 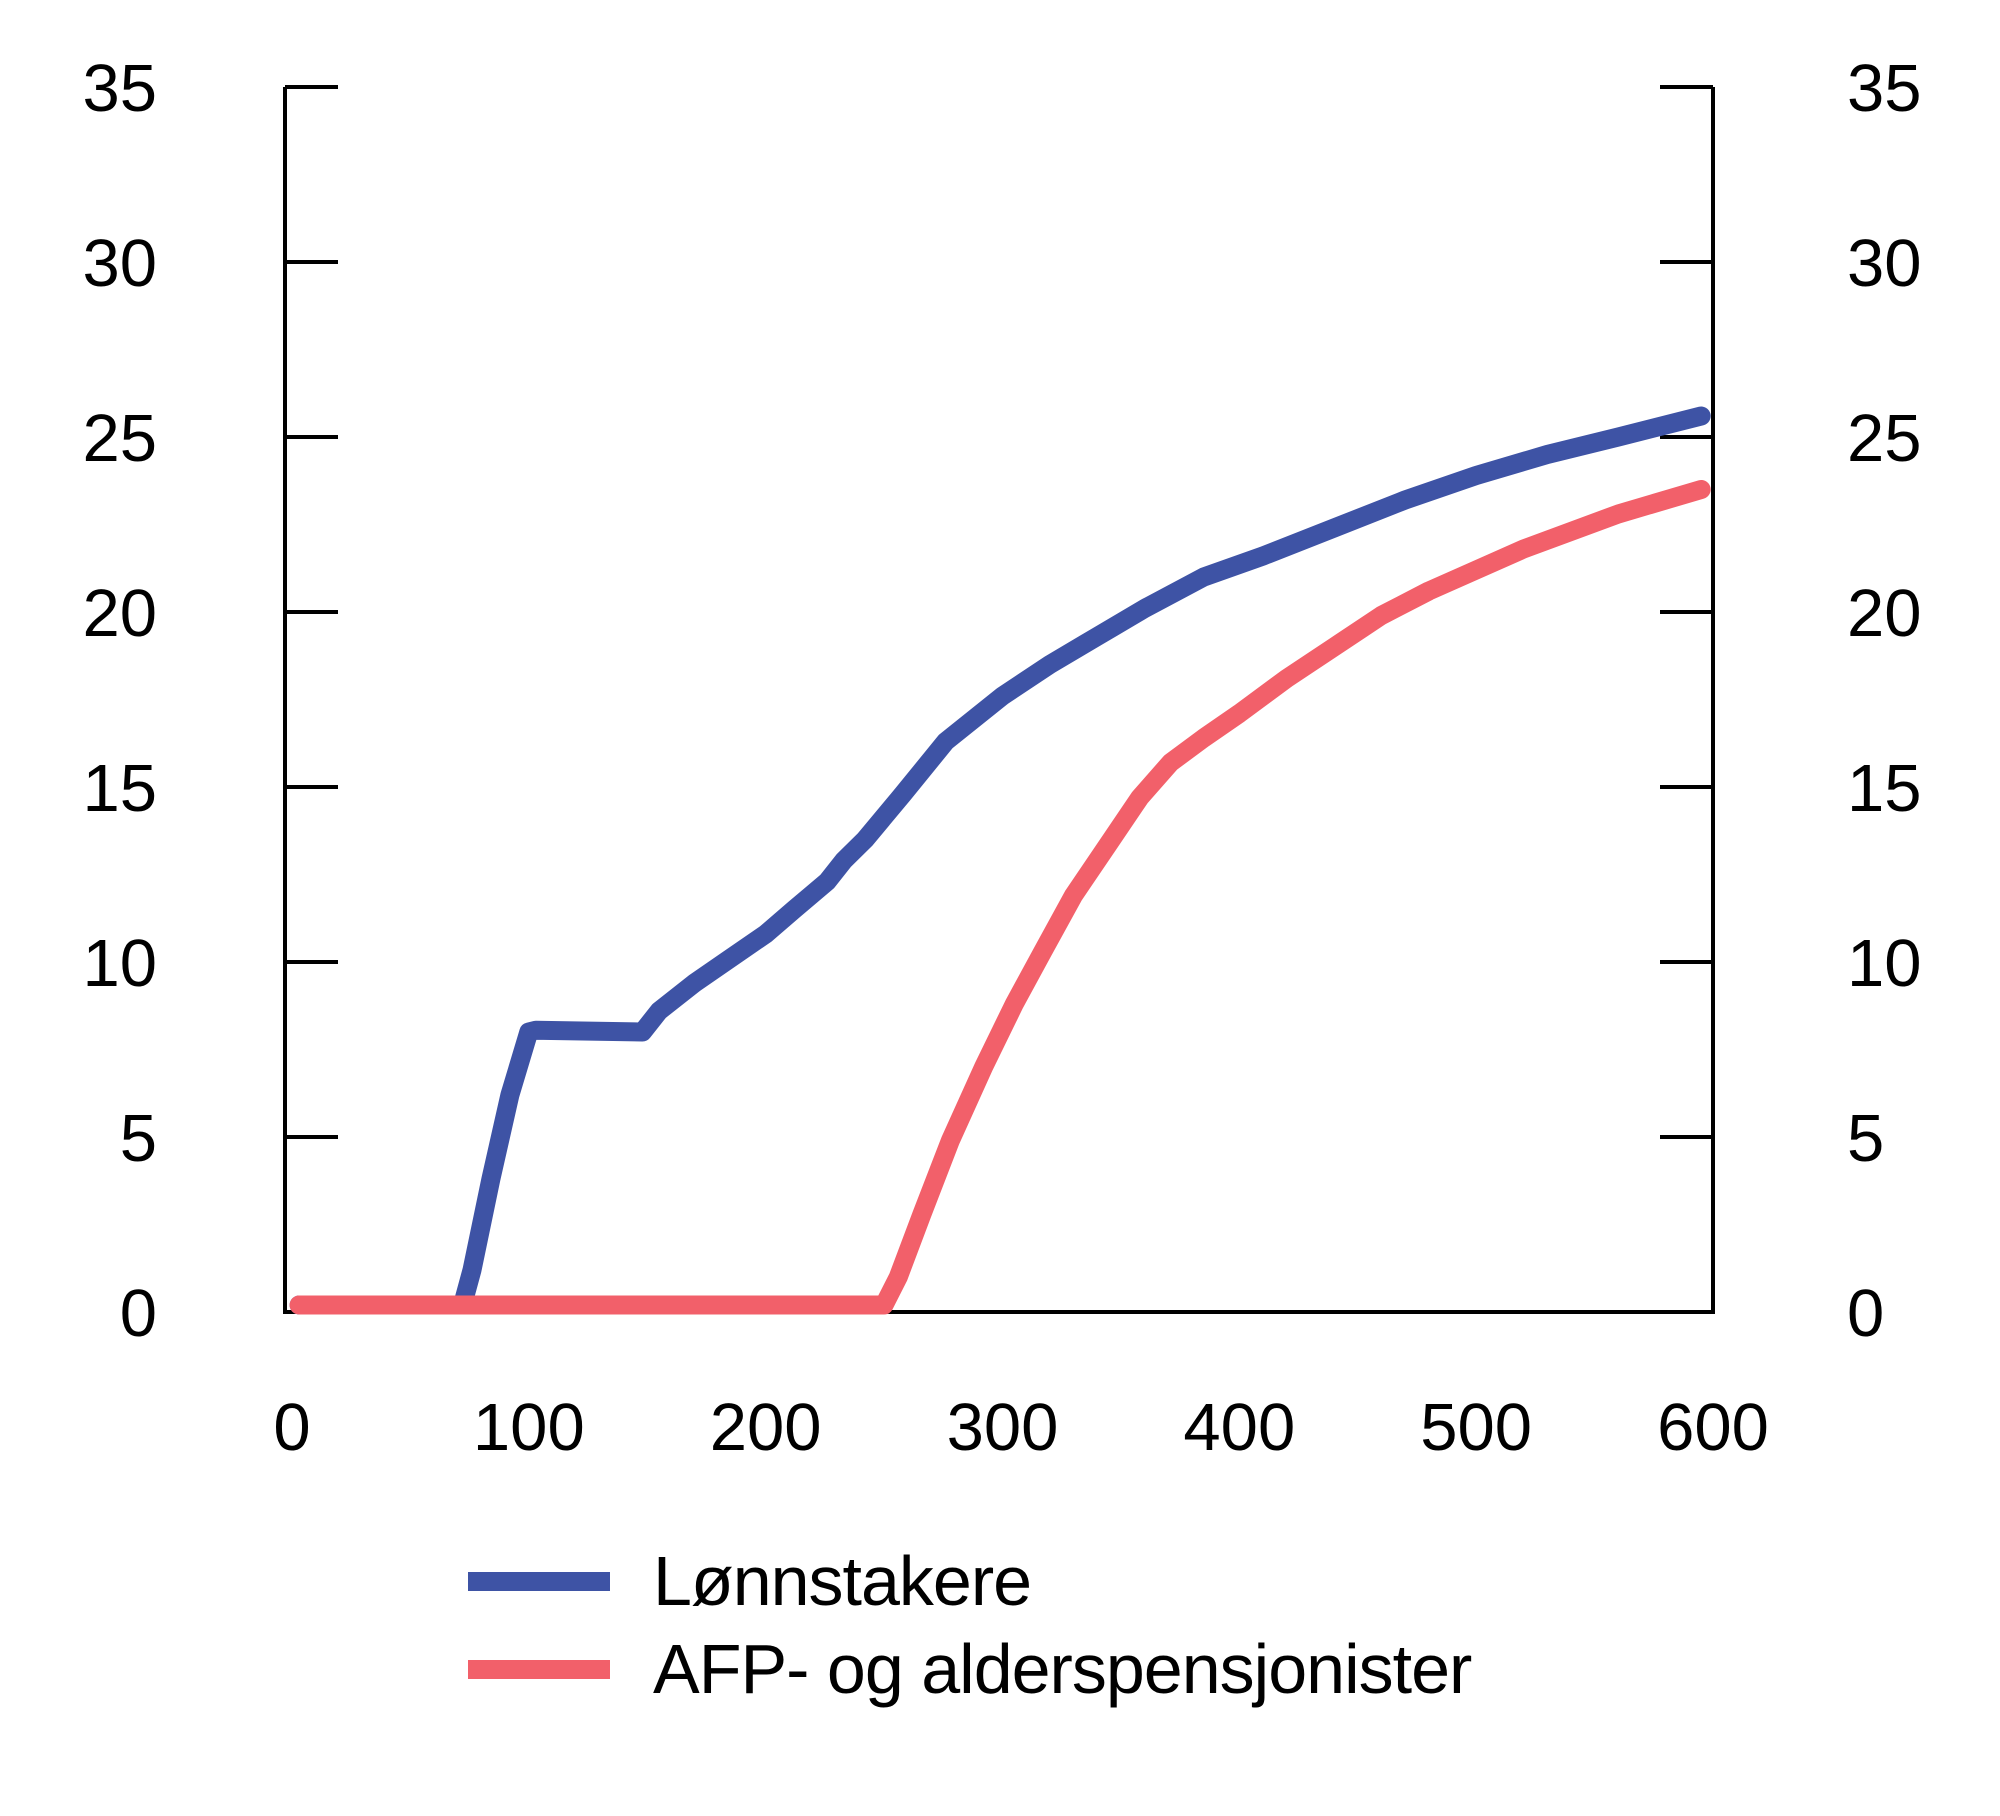 I want to click on y-tick-label-left-35: 35, so click(x=119, y=88).